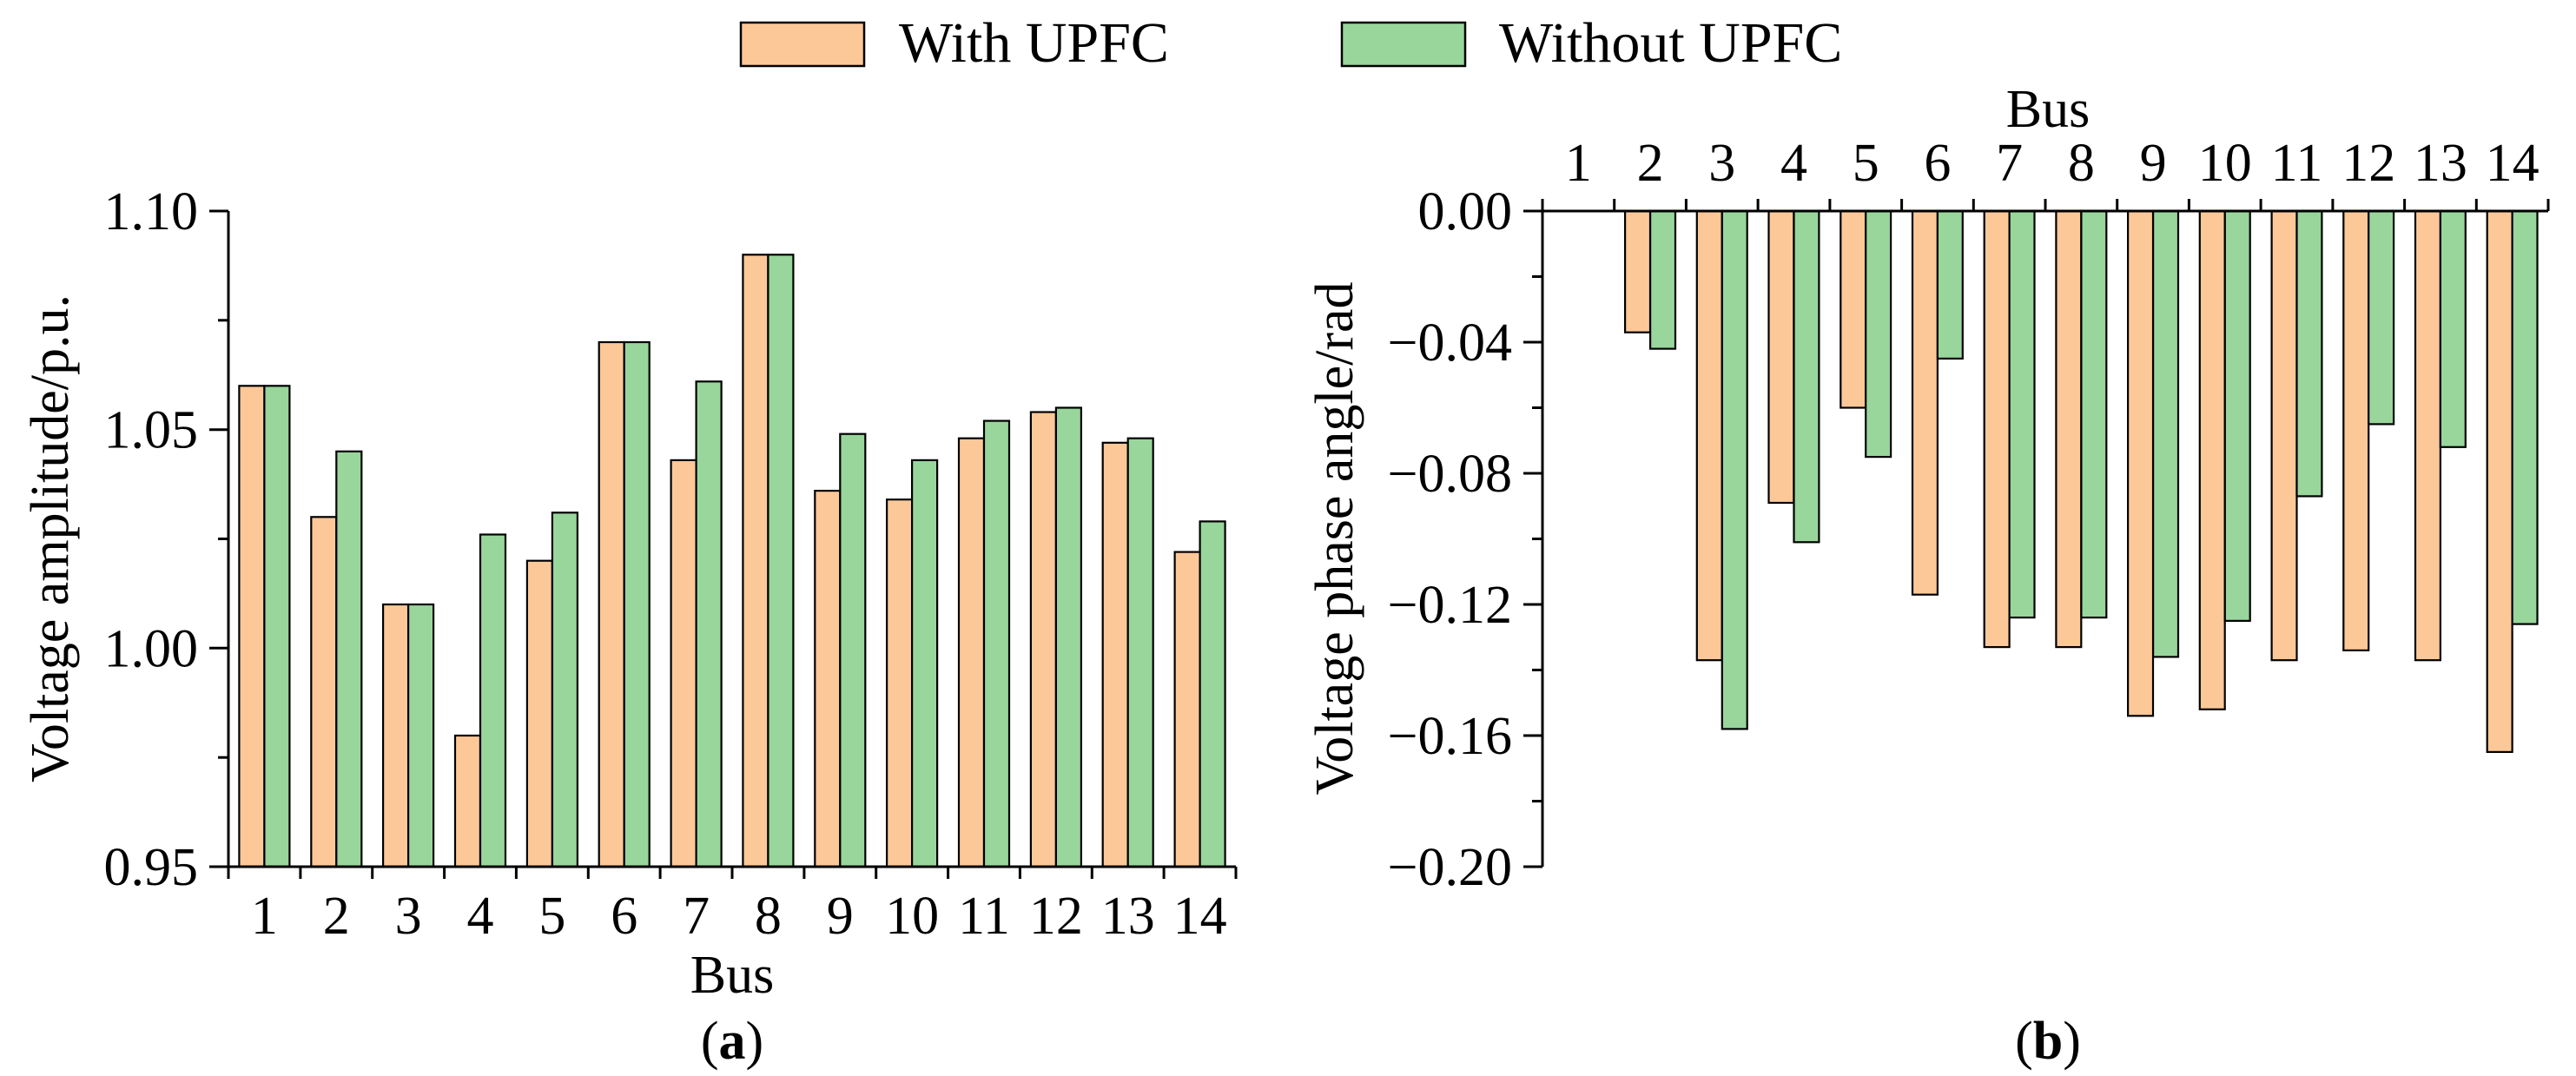  Describe the element at coordinates (151, 211) in the screenshot. I see `chart-a-ytick-label: 1.10` at that location.